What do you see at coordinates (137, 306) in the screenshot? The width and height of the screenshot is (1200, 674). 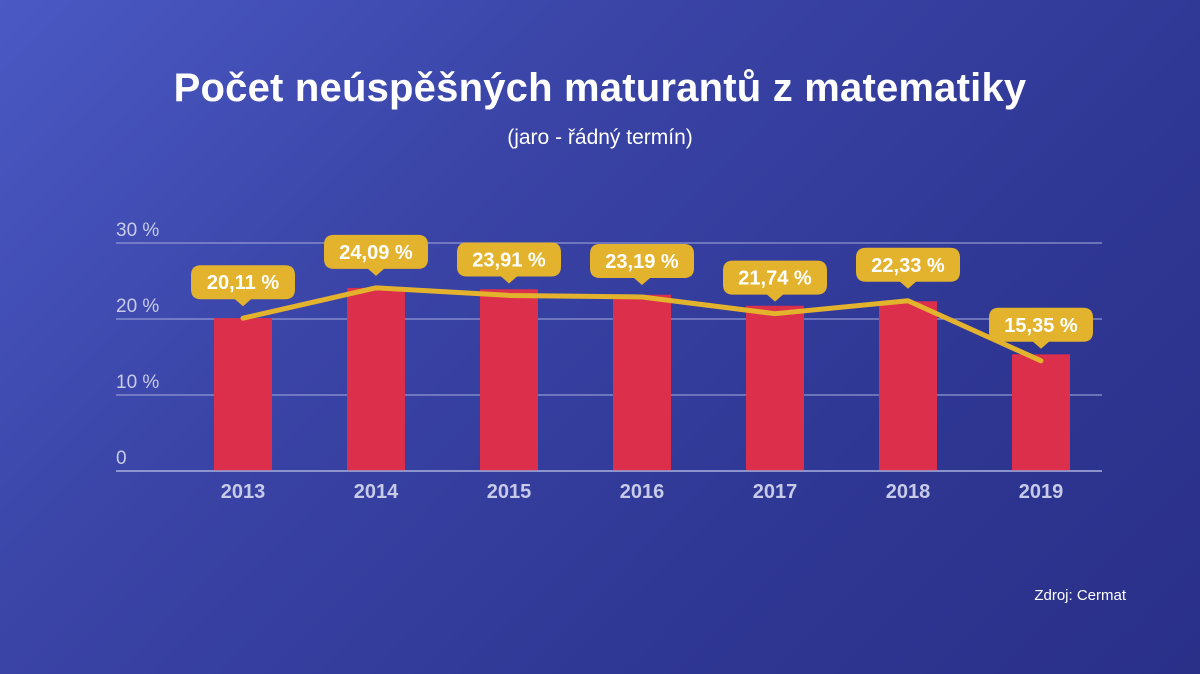 I see `y-tick-label: 20 %` at bounding box center [137, 306].